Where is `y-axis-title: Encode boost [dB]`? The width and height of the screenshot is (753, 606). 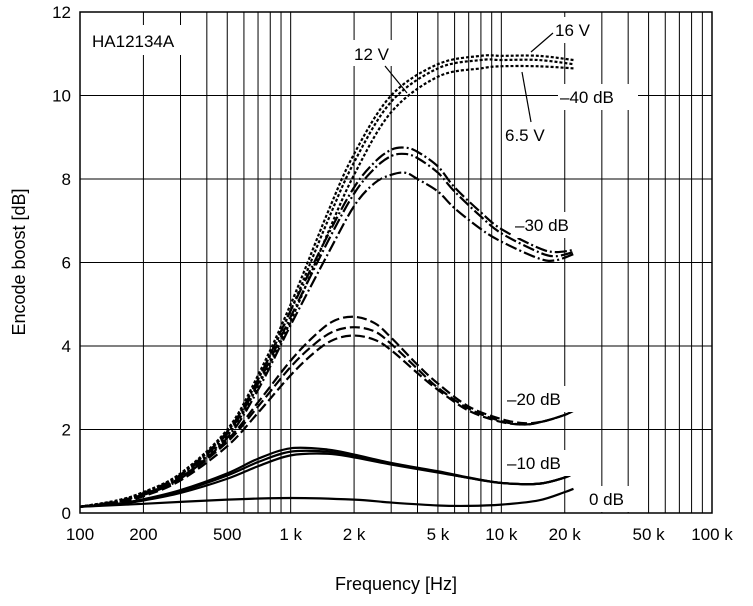 y-axis-title: Encode boost [dB] is located at coordinates (19, 261).